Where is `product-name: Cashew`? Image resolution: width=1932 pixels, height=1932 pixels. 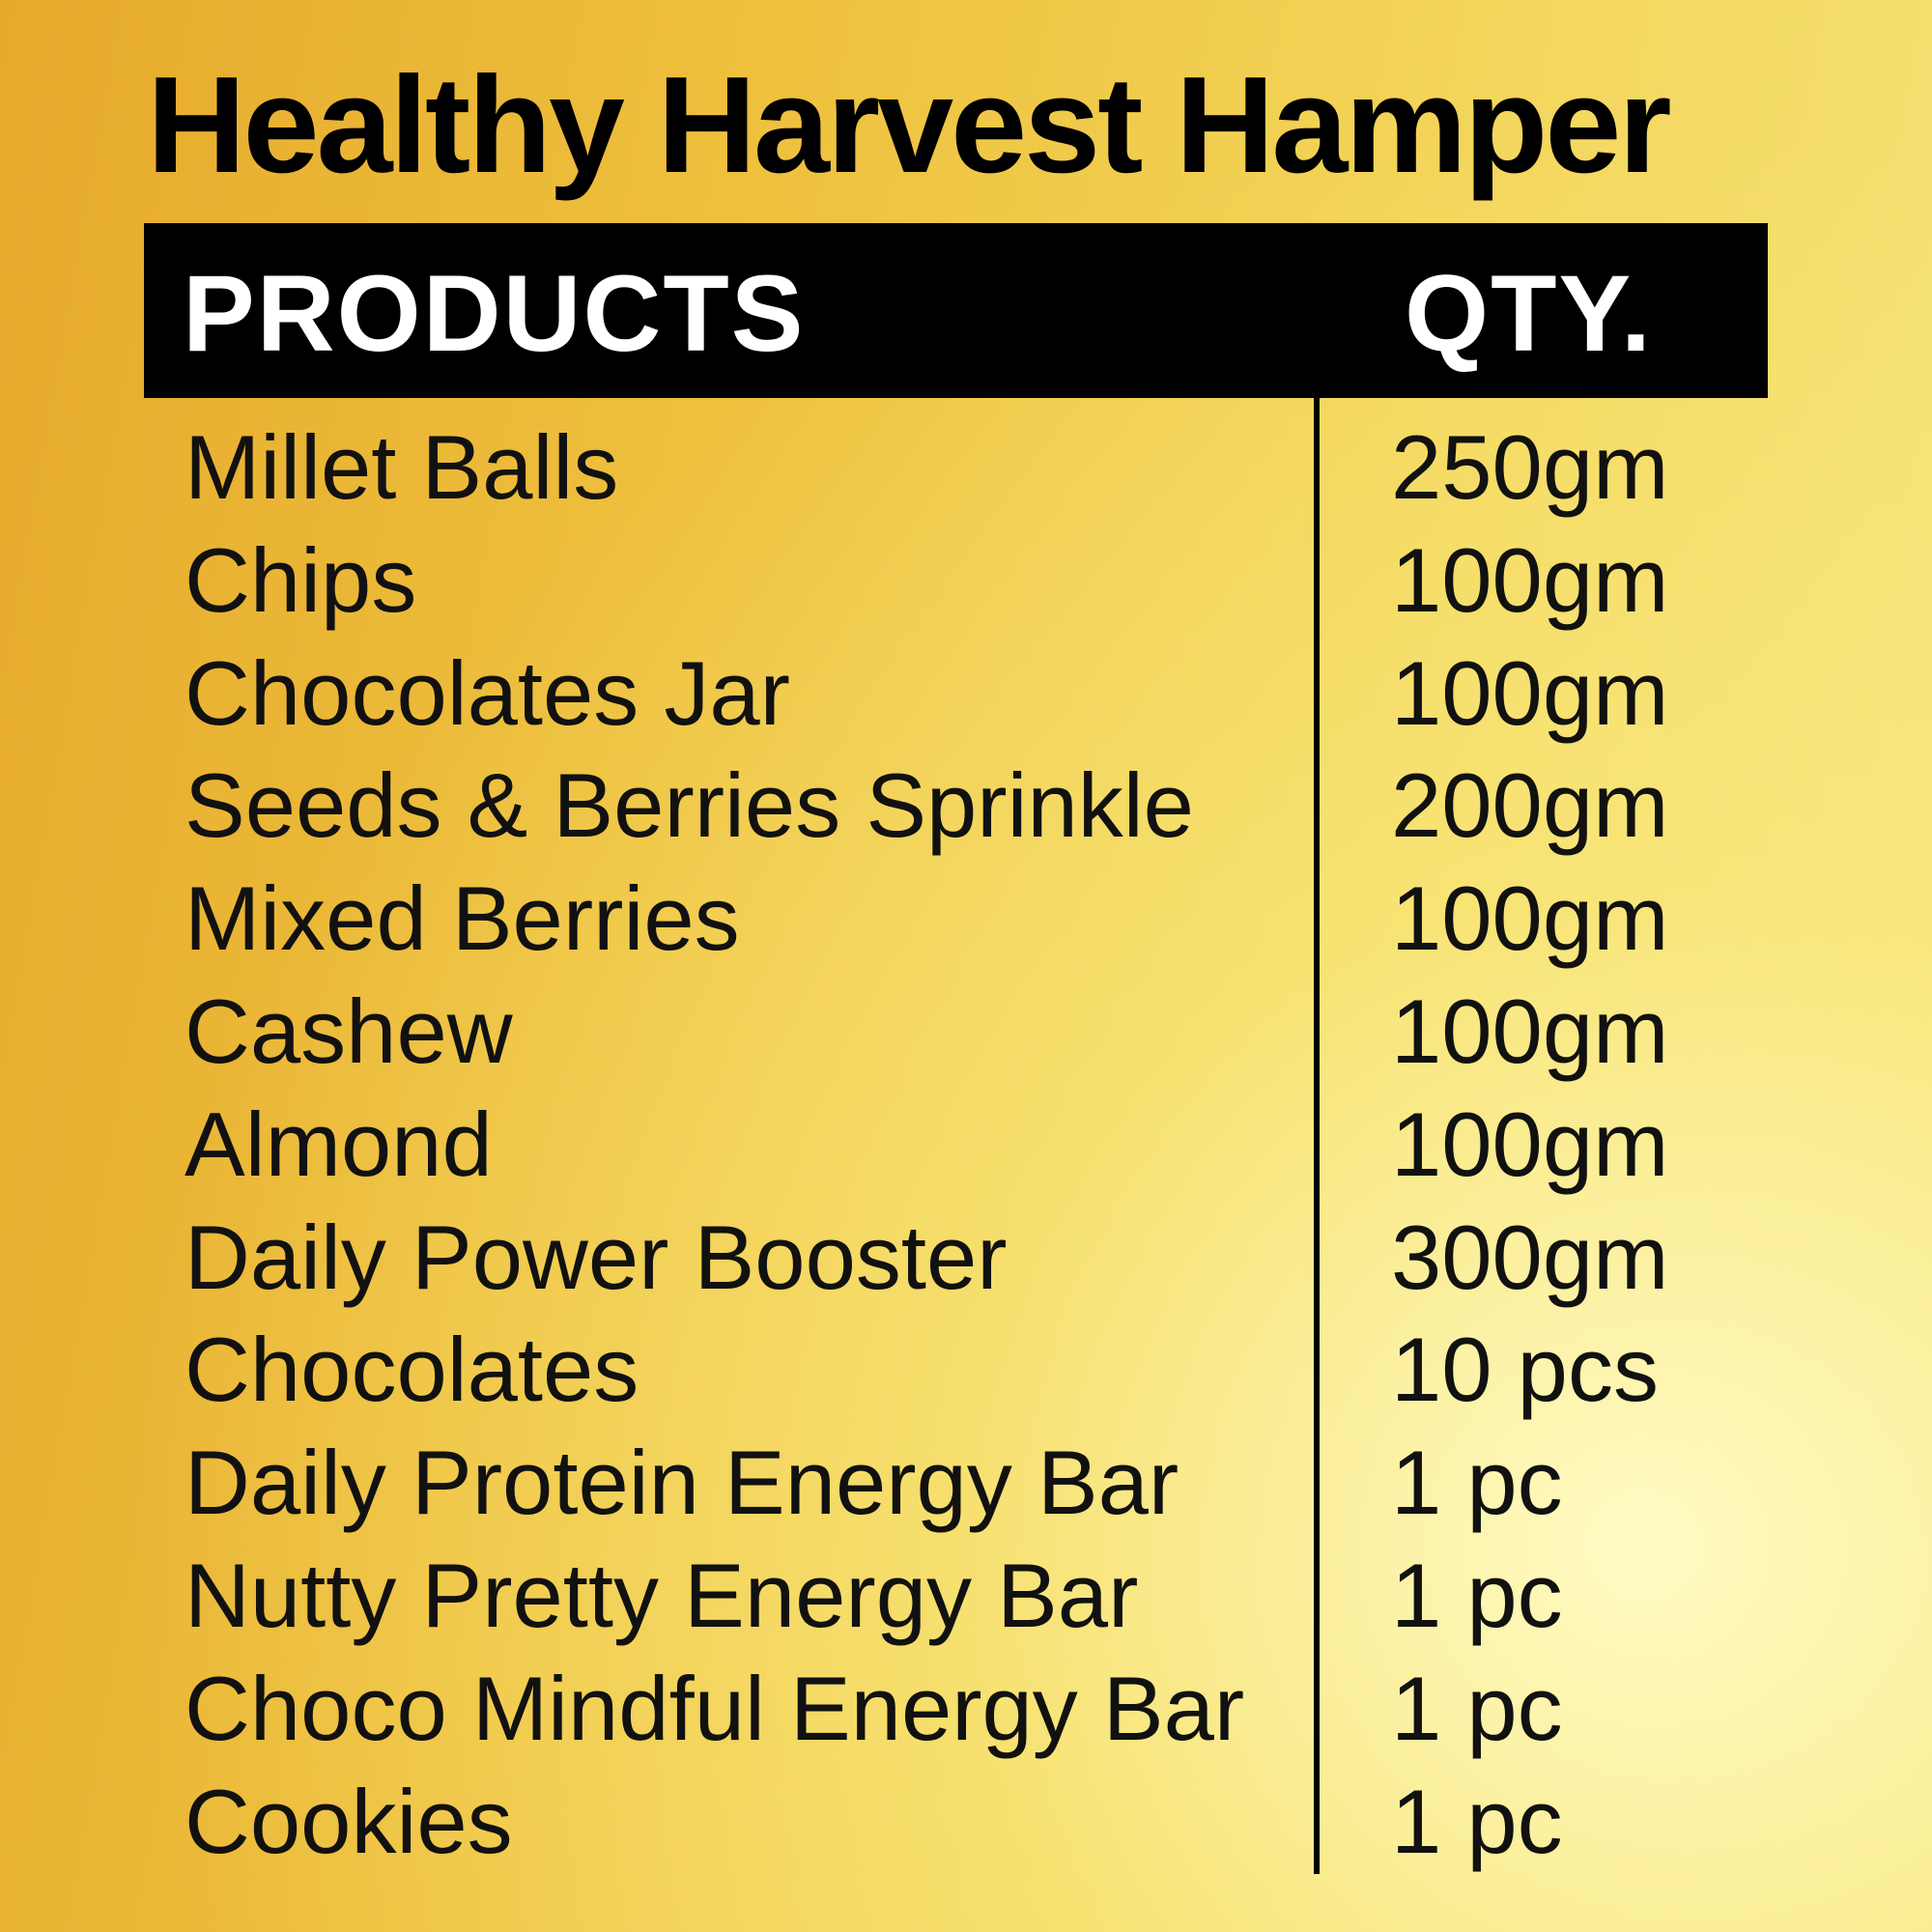
product-name: Cashew is located at coordinates (349, 1031).